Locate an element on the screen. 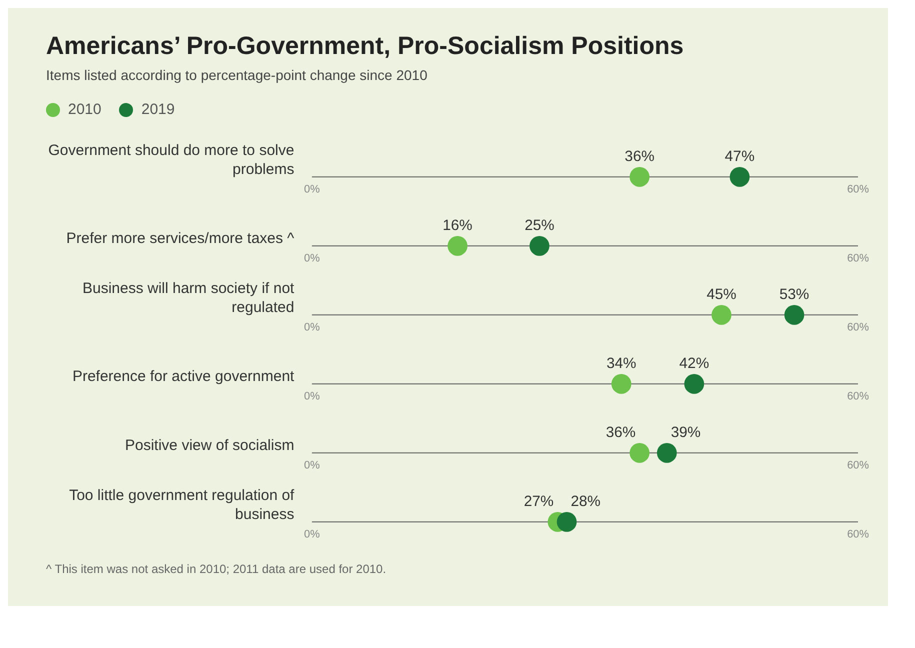 The image size is (915, 648). chart-subtitle: Items listed according to percentage-point change since 2010 is located at coordinates (237, 75).